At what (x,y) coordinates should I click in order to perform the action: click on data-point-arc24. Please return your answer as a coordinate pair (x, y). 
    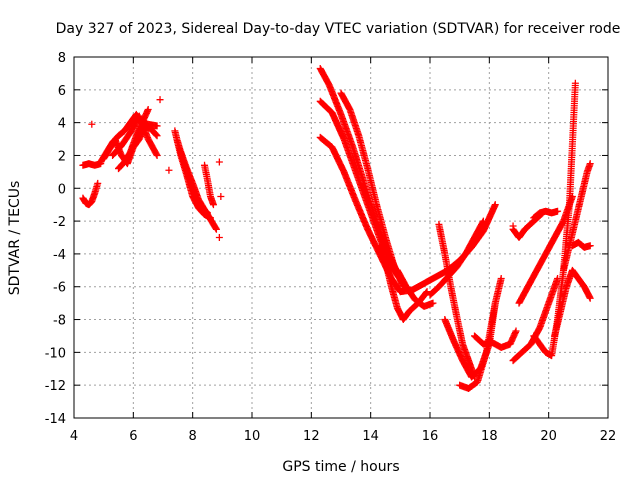
    Looking at the image, I should click on (558, 211).